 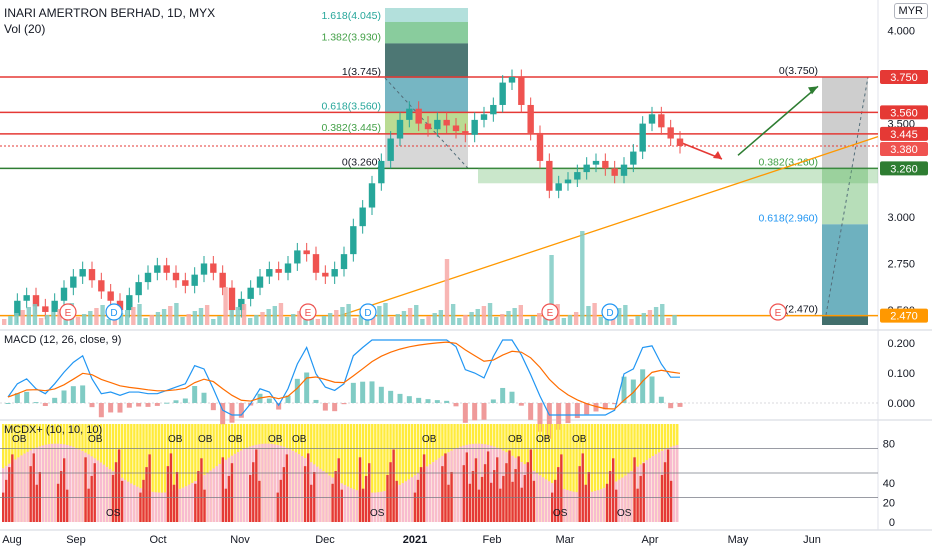 What do you see at coordinates (351, 37) in the screenshot?
I see `fib-left-label-1: 1.382(3.930)` at bounding box center [351, 37].